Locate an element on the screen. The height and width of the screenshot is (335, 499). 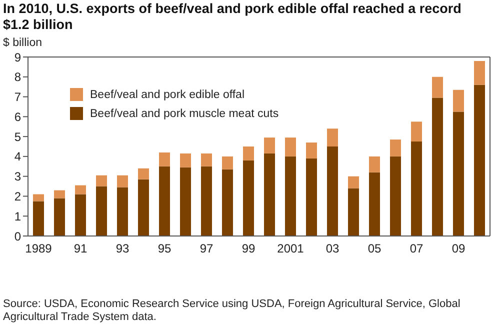
x-tick-label: 99 is located at coordinates (249, 249).